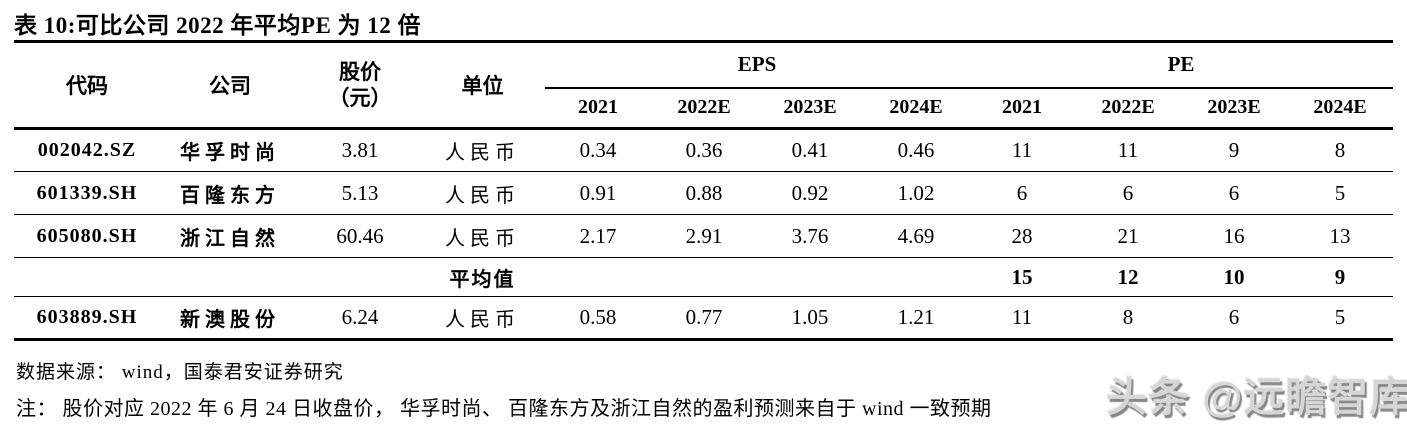 The width and height of the screenshot is (1407, 427). I want to click on eps-2022e: 0.36, so click(704, 150).